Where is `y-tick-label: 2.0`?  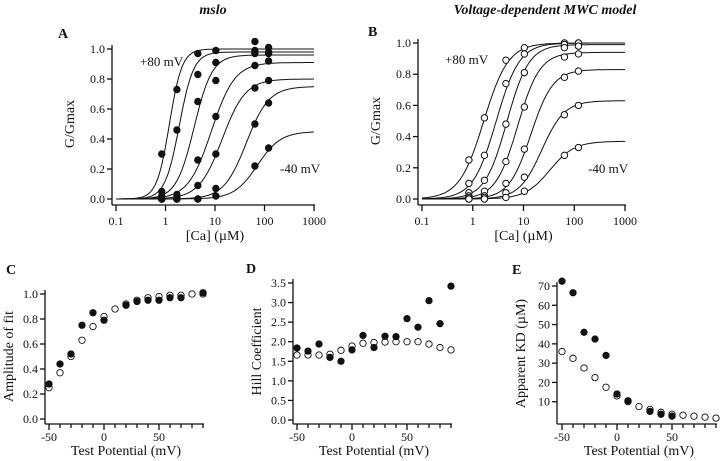
y-tick-label: 2.0 is located at coordinates (278, 342).